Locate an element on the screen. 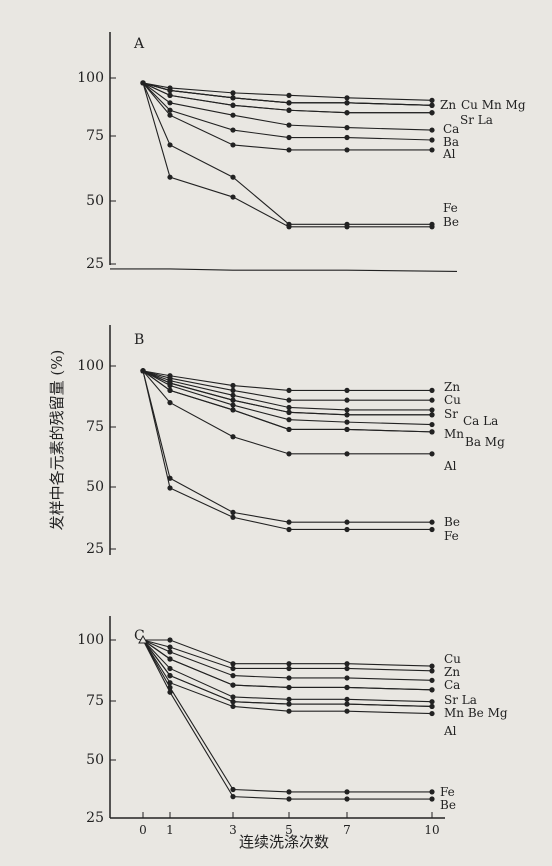 The width and height of the screenshot is (552, 866). b-label-al: Al is located at coordinates (450, 466).